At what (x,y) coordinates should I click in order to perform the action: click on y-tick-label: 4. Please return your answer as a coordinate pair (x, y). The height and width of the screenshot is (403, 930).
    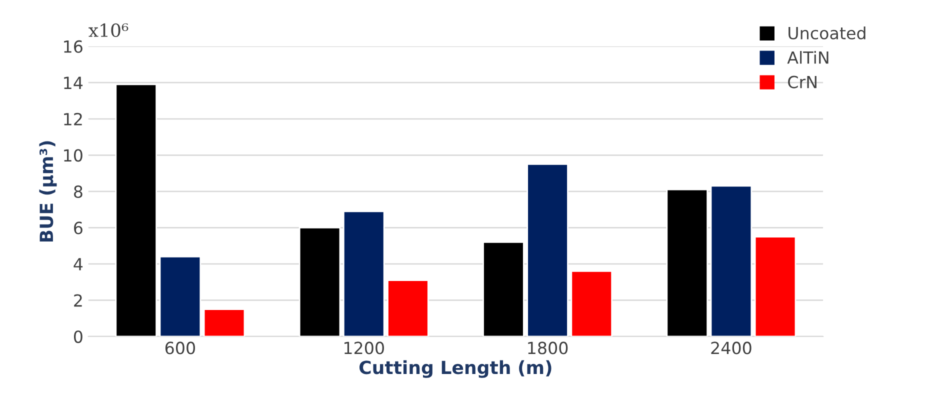
    Looking at the image, I should click on (78, 264).